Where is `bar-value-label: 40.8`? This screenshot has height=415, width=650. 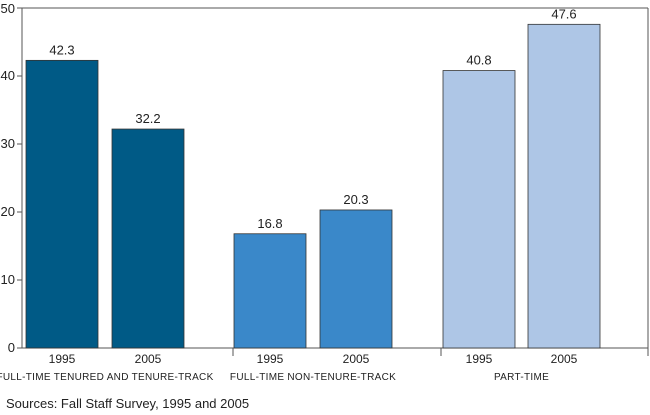 bar-value-label: 40.8 is located at coordinates (478, 60).